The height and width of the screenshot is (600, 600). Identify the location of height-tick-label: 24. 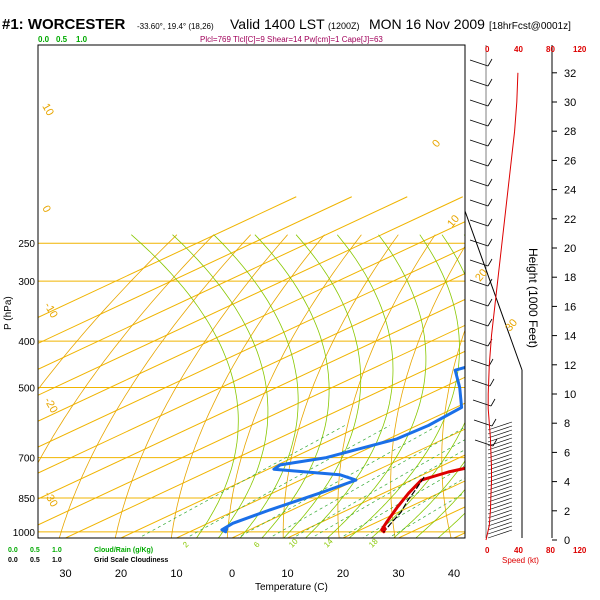
(570, 191).